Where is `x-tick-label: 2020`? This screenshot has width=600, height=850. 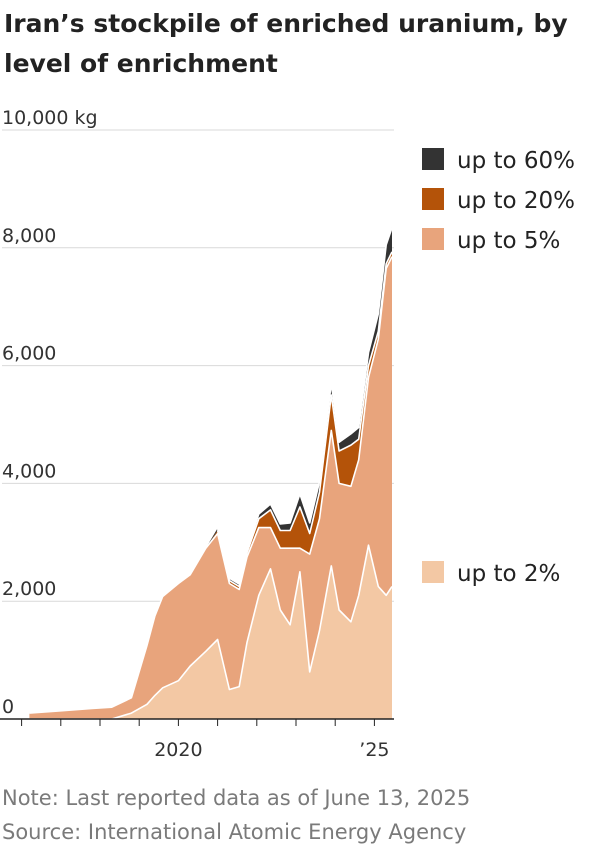
x-tick-label: 2020 is located at coordinates (178, 750).